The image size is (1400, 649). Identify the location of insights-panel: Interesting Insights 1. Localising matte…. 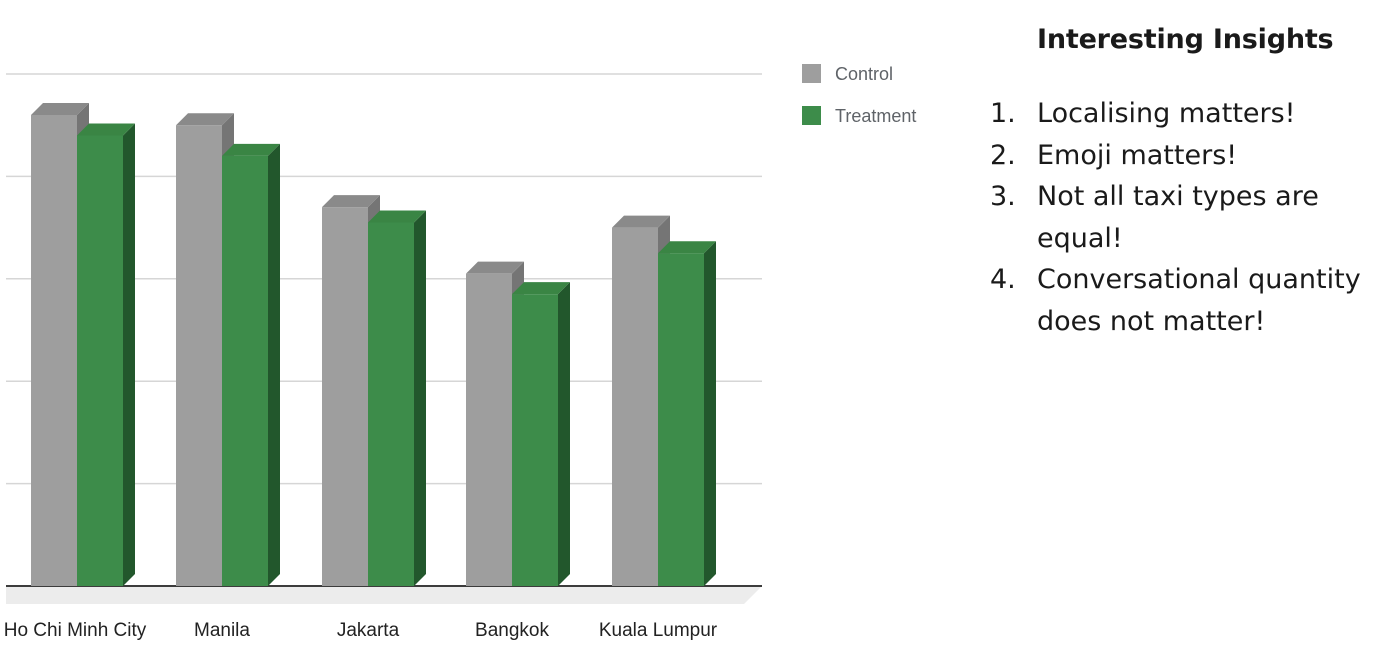
(1194, 183).